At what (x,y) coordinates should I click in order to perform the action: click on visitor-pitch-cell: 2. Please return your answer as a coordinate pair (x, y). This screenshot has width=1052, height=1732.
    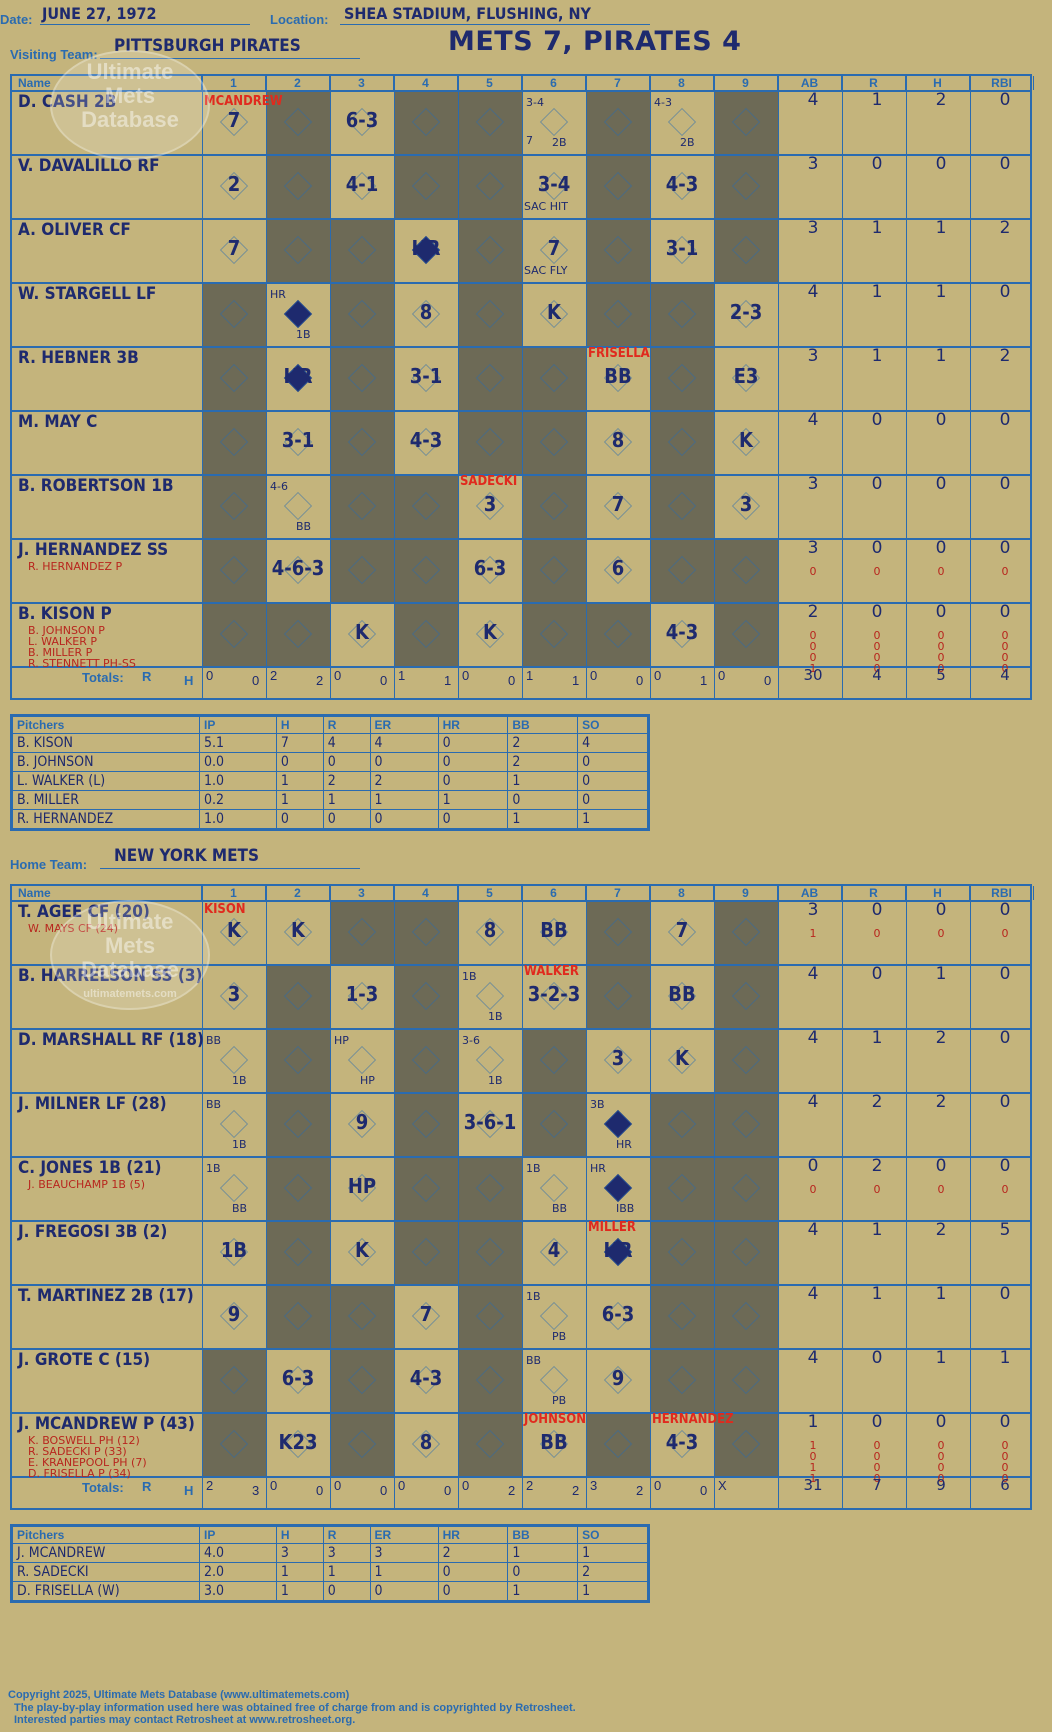
    Looking at the image, I should click on (346, 781).